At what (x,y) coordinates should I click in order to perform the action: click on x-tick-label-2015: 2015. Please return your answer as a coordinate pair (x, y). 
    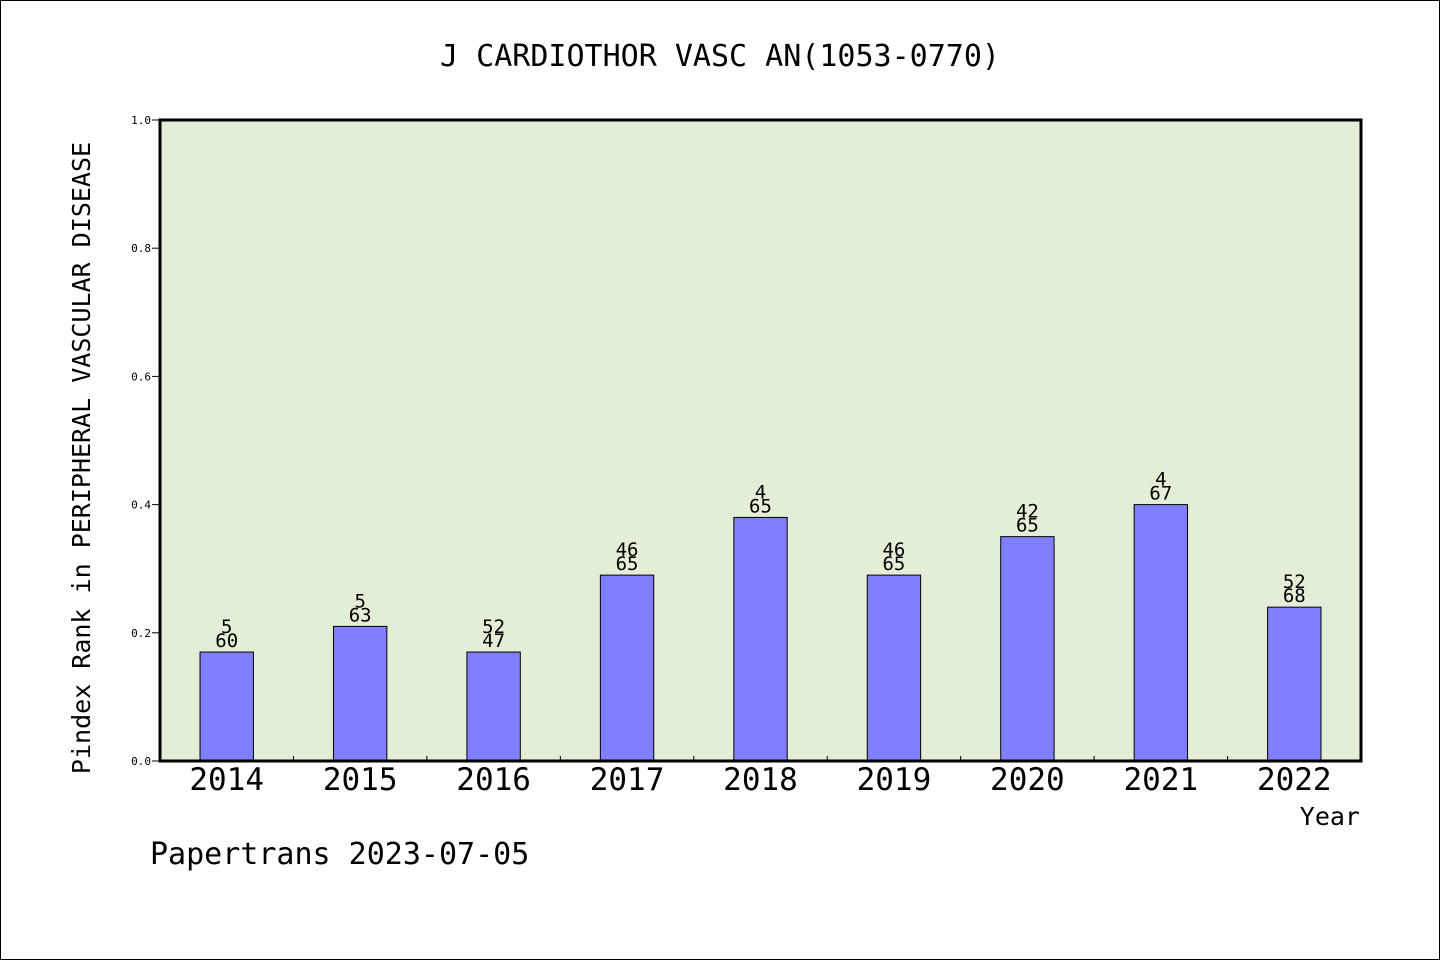
    Looking at the image, I should click on (360, 780).